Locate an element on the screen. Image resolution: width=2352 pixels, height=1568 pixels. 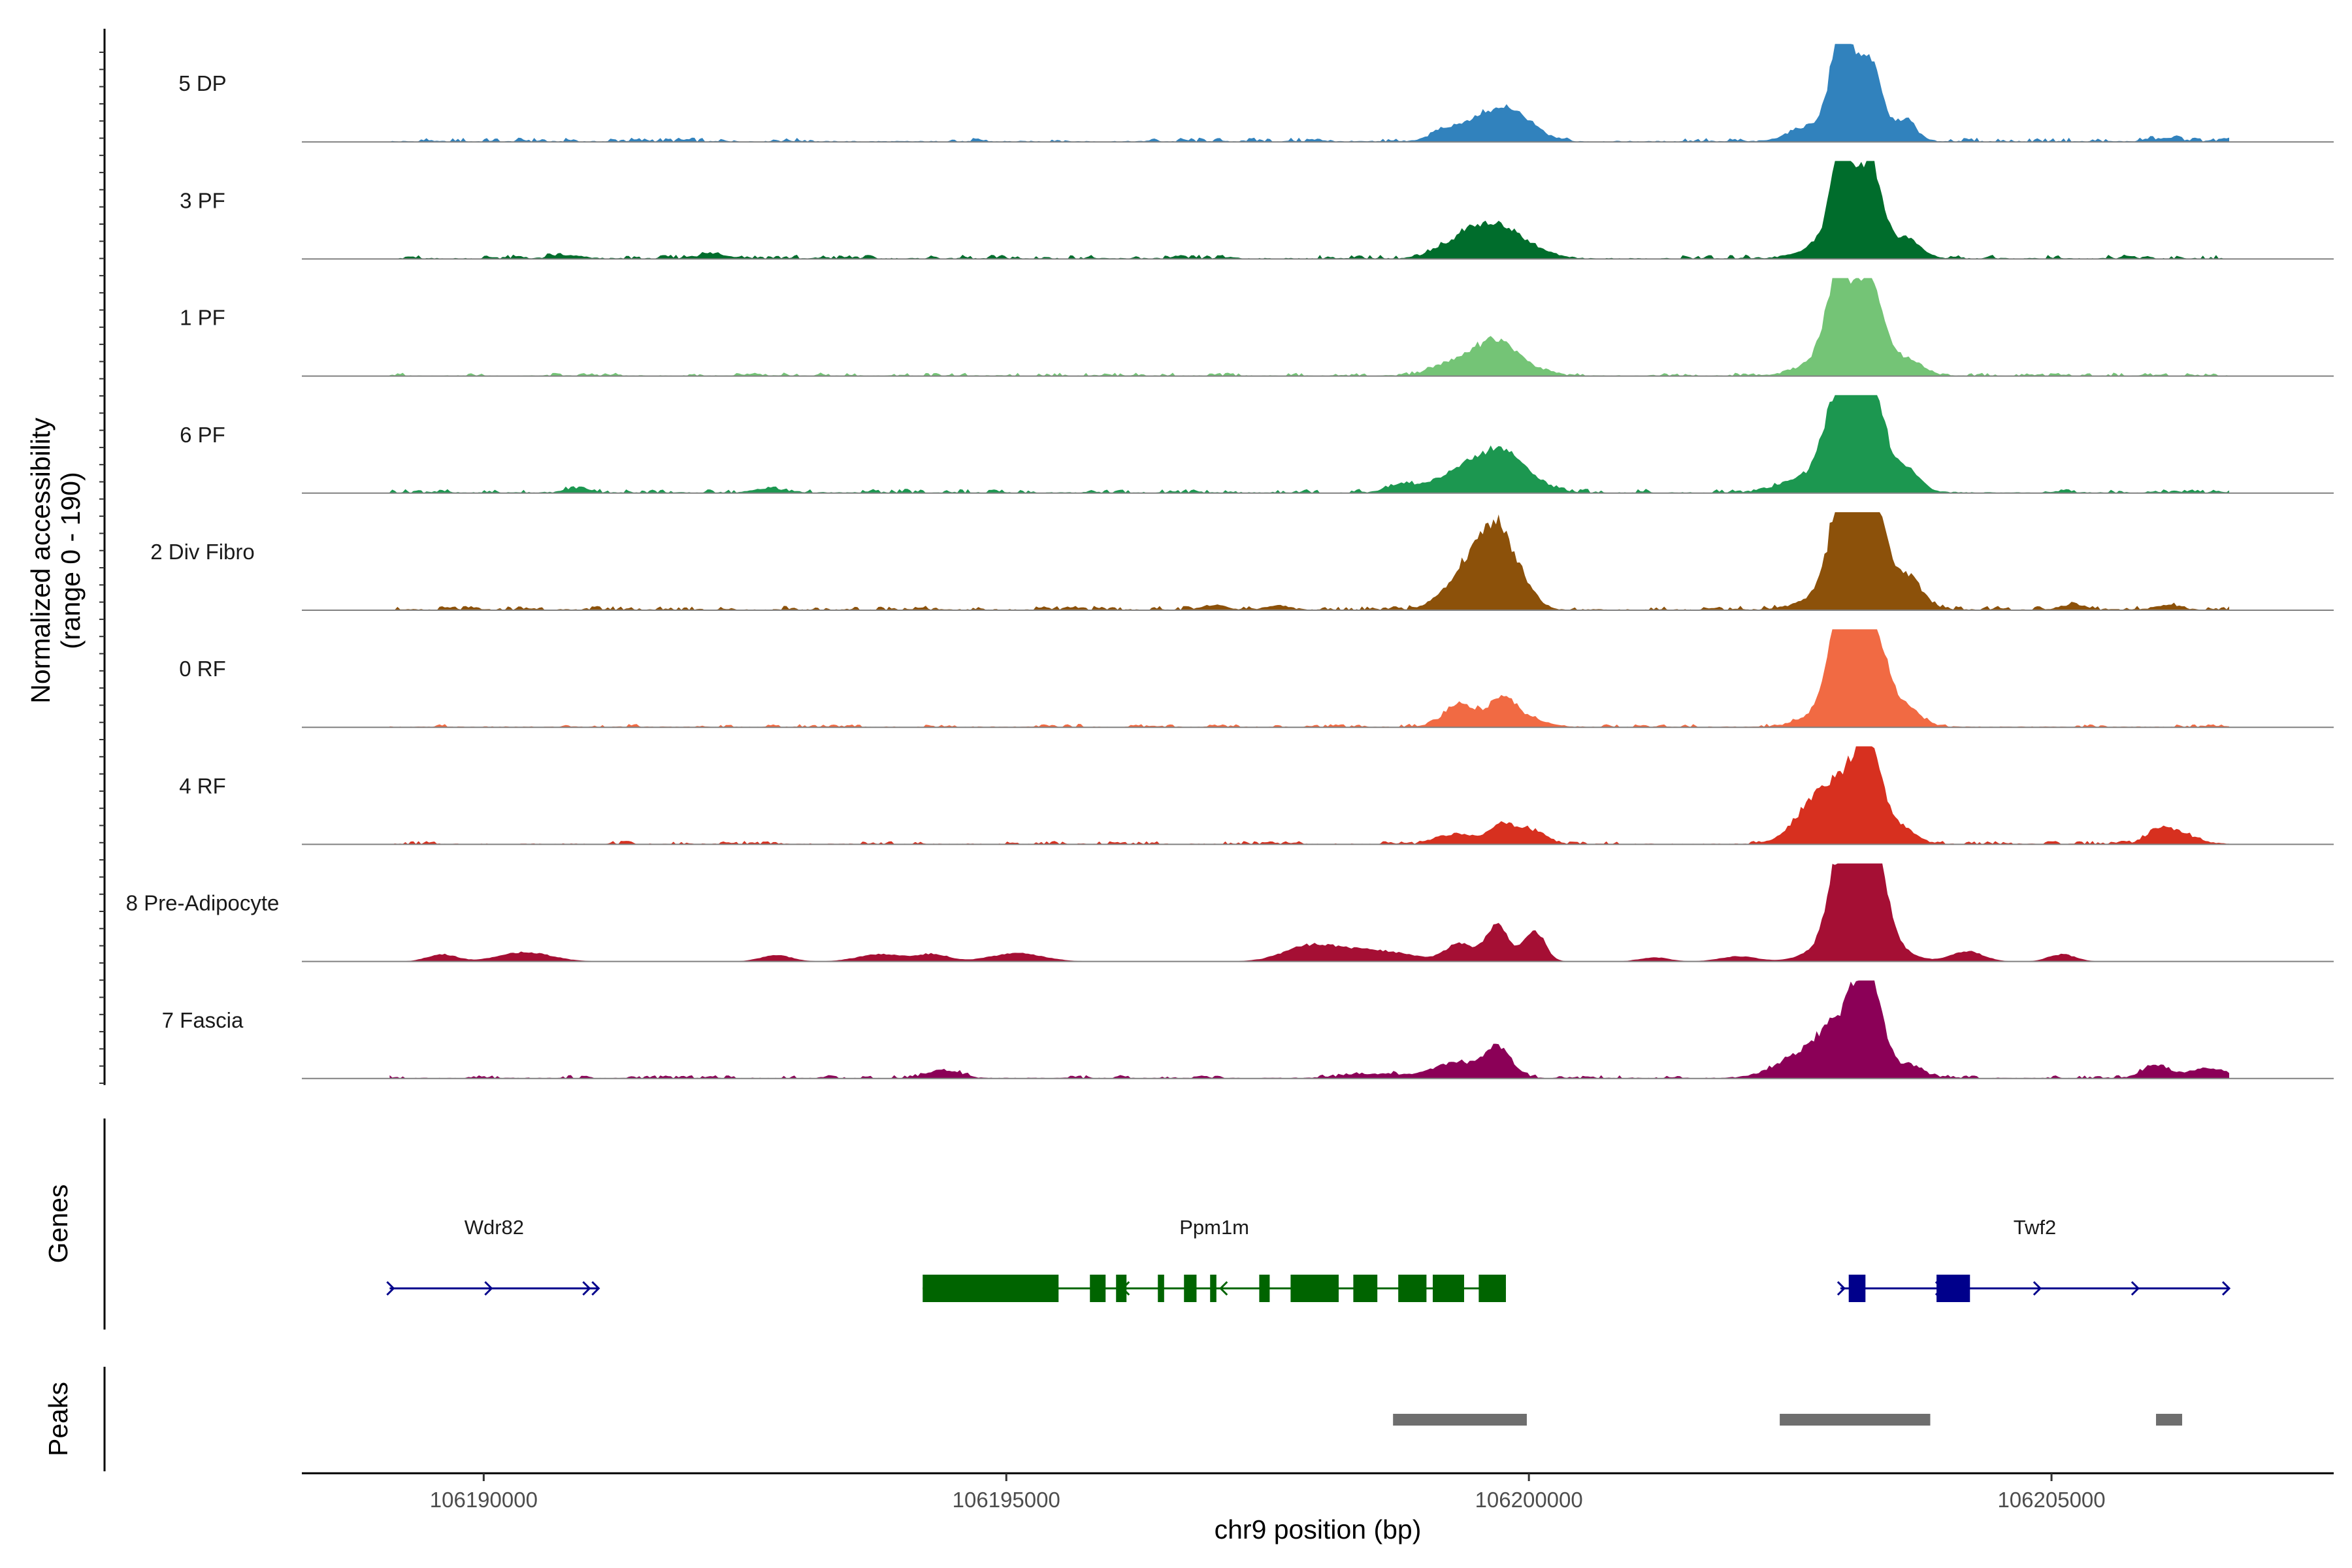
left-y-axis is located at coordinates (102, 750).